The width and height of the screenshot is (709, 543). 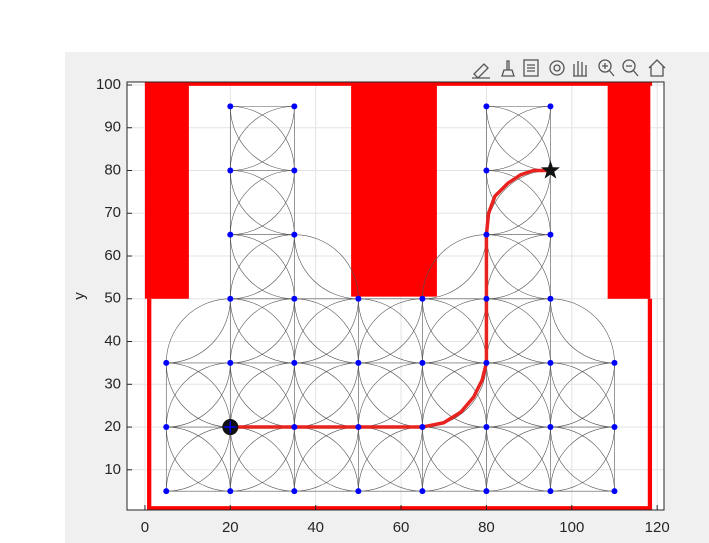 What do you see at coordinates (230, 427) in the screenshot?
I see `start-cross` at bounding box center [230, 427].